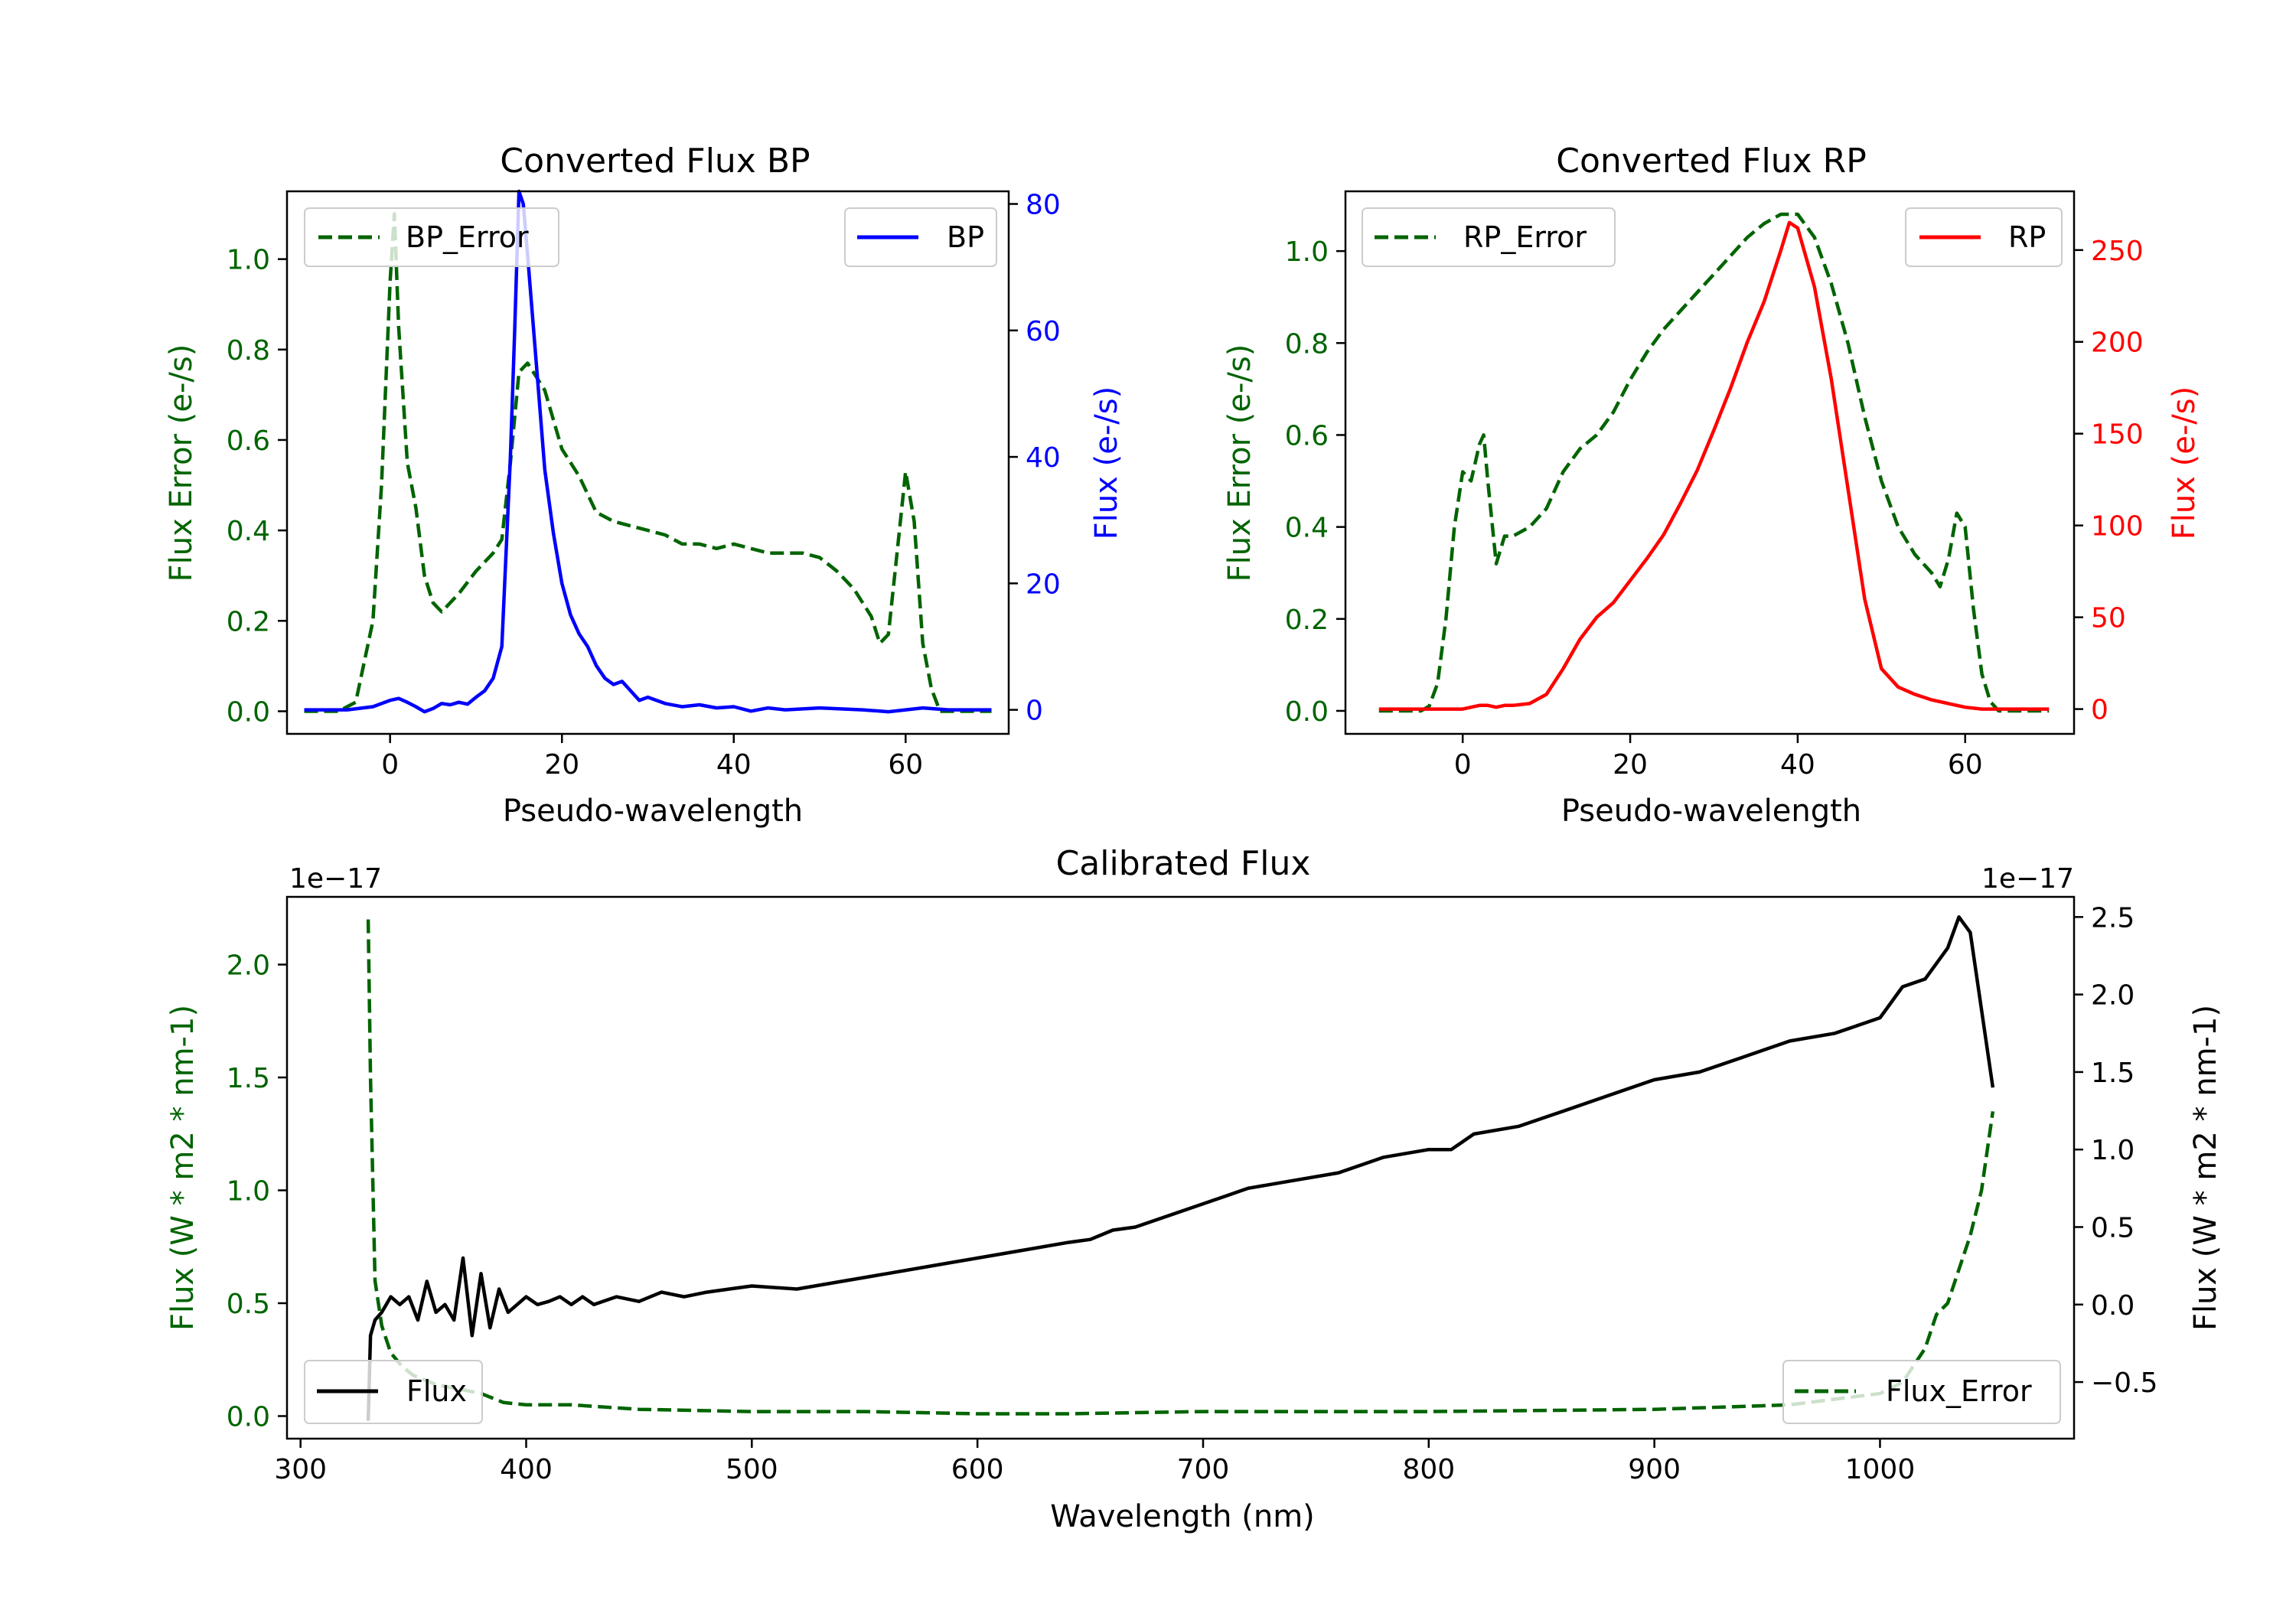 This screenshot has height=1607, width=2296. Describe the element at coordinates (2117, 343) in the screenshot. I see `rp-right-tick-label: 200` at that location.